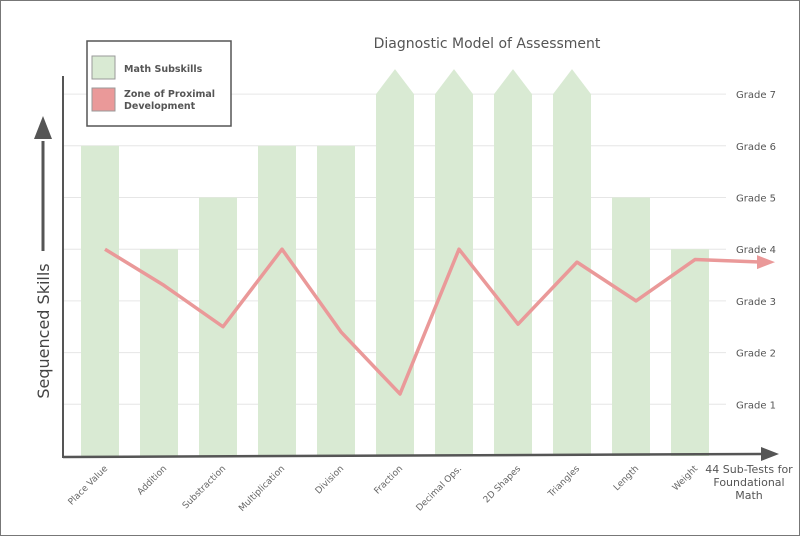 This screenshot has height=536, width=800. Describe the element at coordinates (412, 455) in the screenshot. I see `x-axis` at that location.